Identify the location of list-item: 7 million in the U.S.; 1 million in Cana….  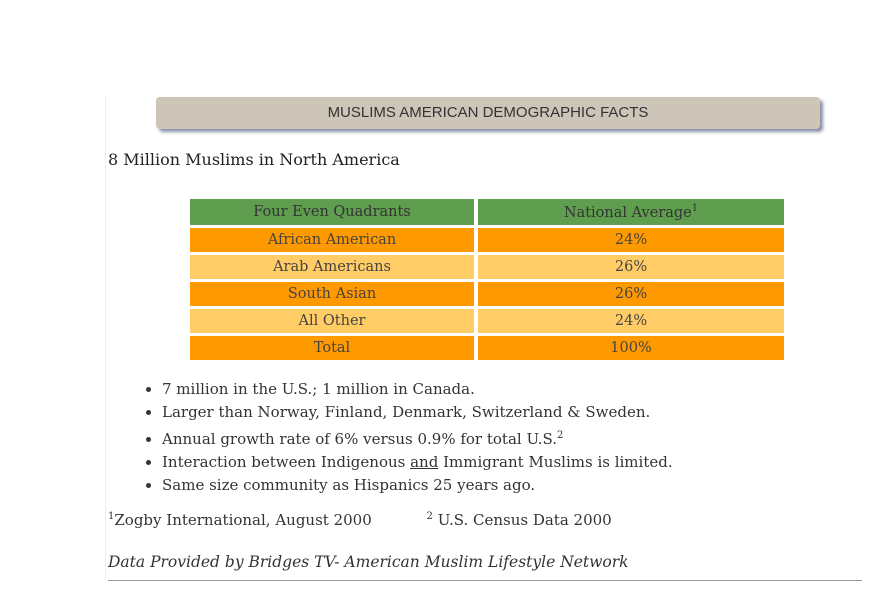
(417, 389).